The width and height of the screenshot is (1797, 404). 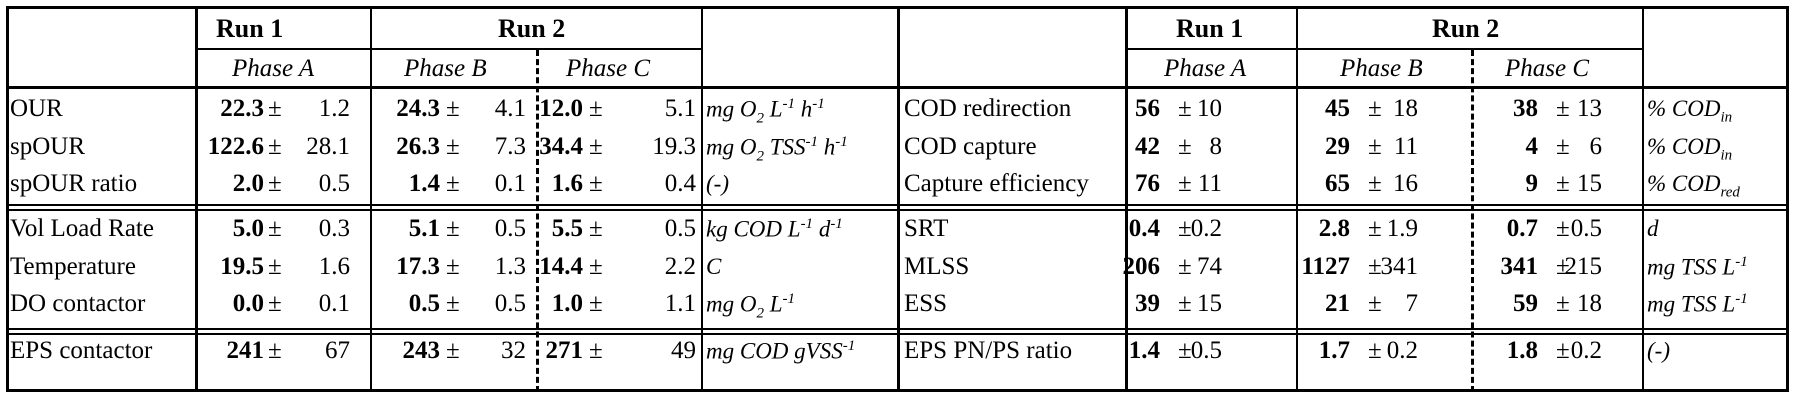 What do you see at coordinates (926, 303) in the screenshot?
I see `right-row-label: ESS` at bounding box center [926, 303].